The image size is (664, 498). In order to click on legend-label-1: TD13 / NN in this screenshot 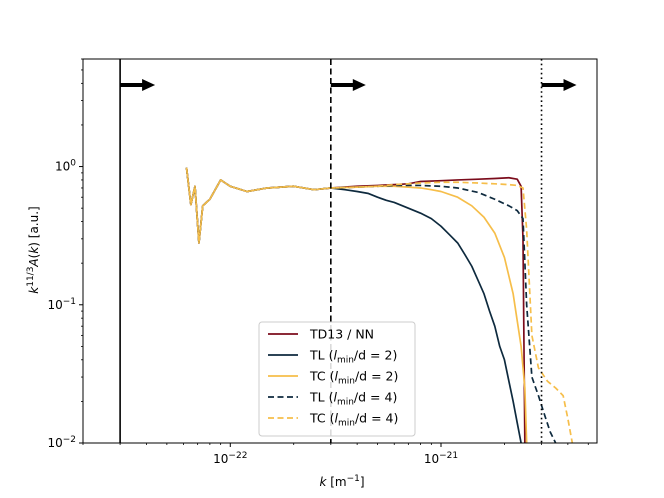, I will do `click(341, 334)`.